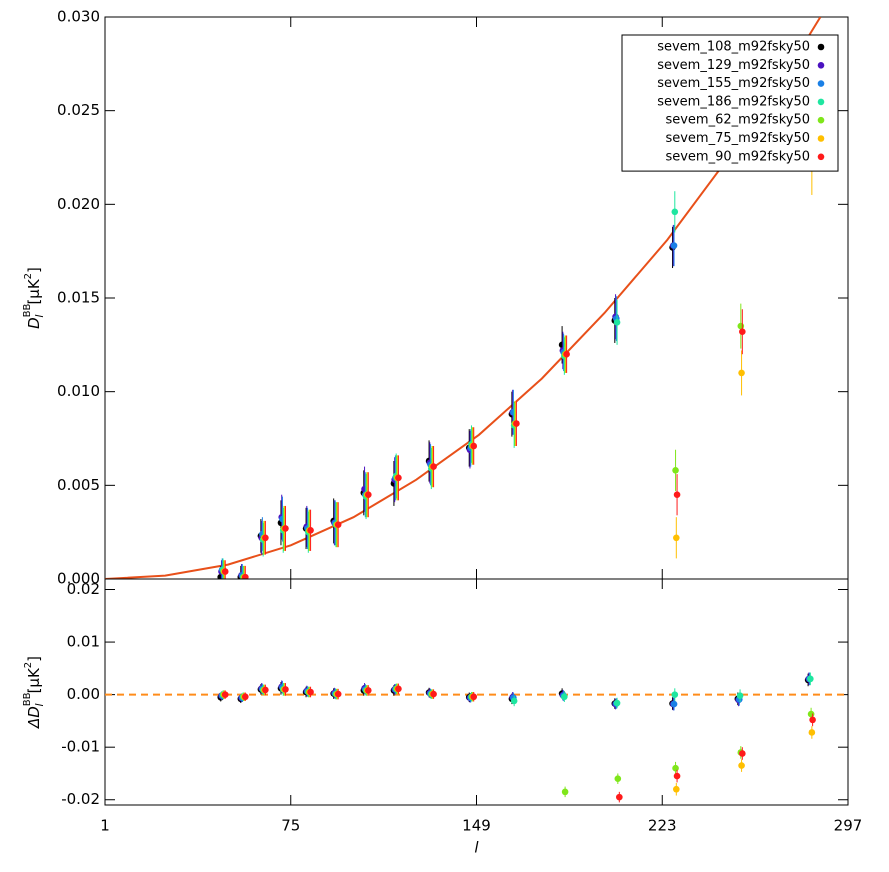 This screenshot has width=889, height=872. Describe the element at coordinates (78, 579) in the screenshot. I see `y-tick-label: 0.000` at that location.